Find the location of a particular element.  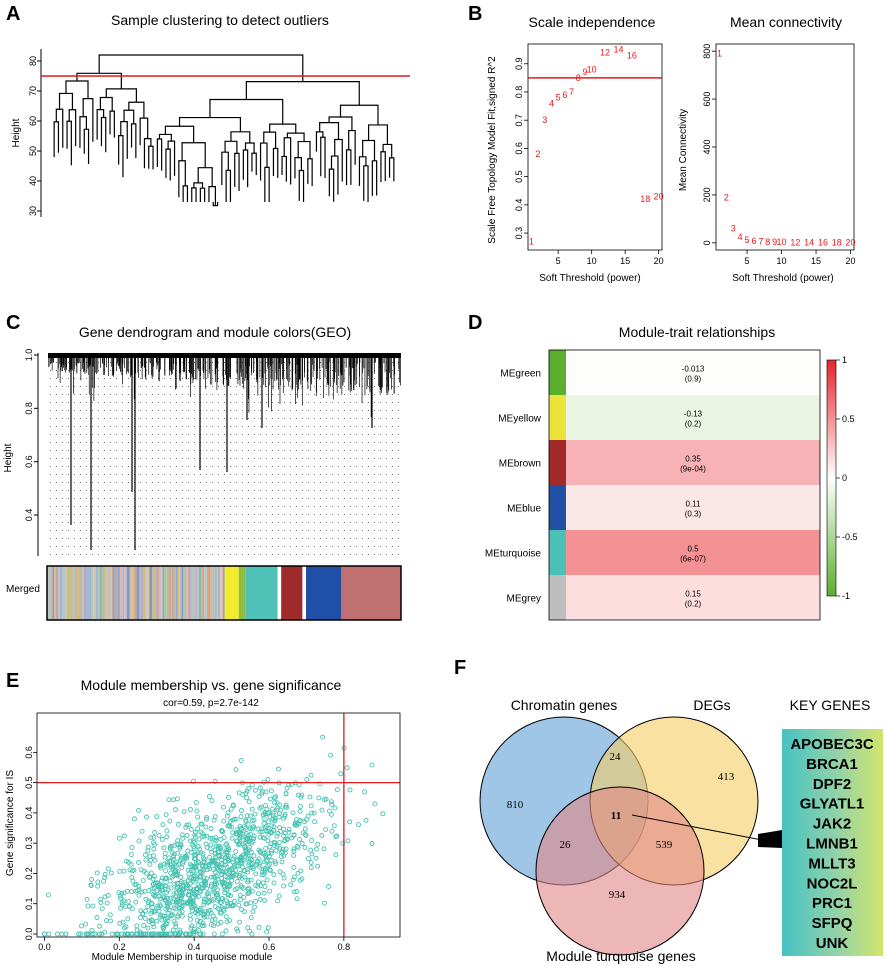

key-gene: UNK is located at coordinates (832, 943).